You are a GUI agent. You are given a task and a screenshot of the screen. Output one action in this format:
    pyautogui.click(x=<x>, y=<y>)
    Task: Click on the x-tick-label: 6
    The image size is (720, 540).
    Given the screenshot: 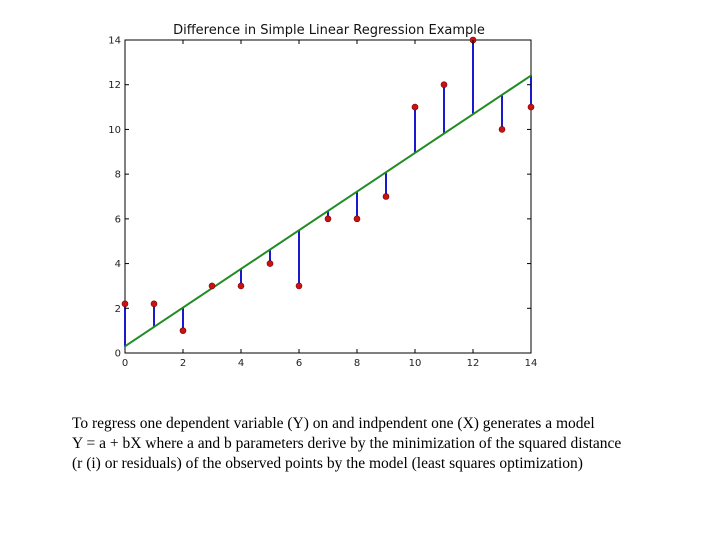 What is the action you would take?
    pyautogui.click(x=299, y=363)
    